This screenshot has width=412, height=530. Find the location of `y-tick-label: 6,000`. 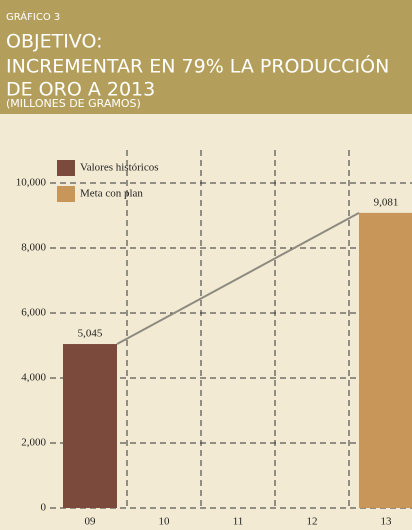

y-tick-label: 6,000 is located at coordinates (33, 313).